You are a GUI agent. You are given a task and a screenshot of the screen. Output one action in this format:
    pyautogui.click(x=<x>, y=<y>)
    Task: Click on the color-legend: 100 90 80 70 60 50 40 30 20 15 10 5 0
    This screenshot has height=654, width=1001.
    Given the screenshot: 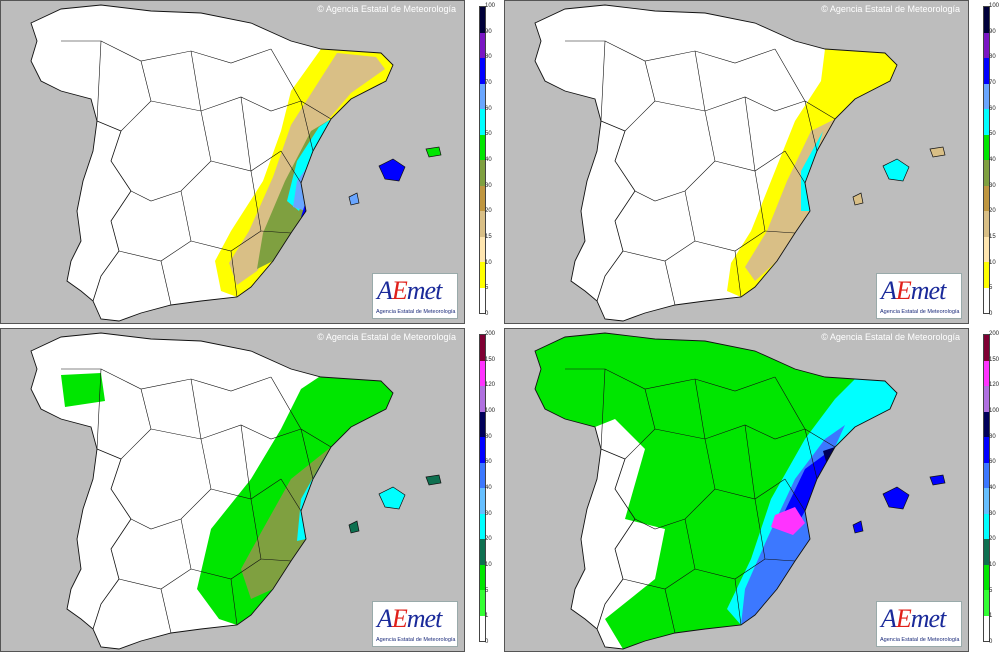 What is the action you would take?
    pyautogui.click(x=483, y=162)
    